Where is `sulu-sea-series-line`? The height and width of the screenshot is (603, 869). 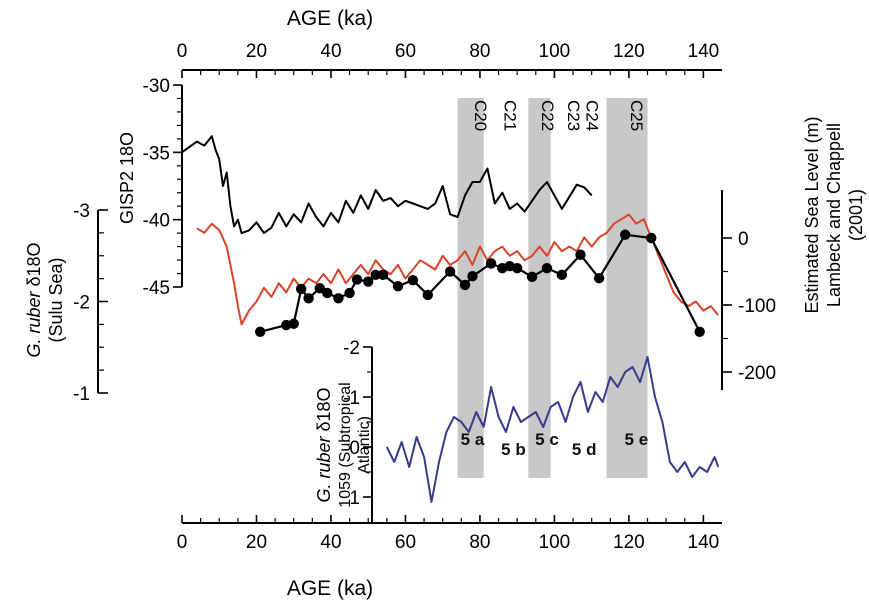
sulu-sea-series-line is located at coordinates (458, 269).